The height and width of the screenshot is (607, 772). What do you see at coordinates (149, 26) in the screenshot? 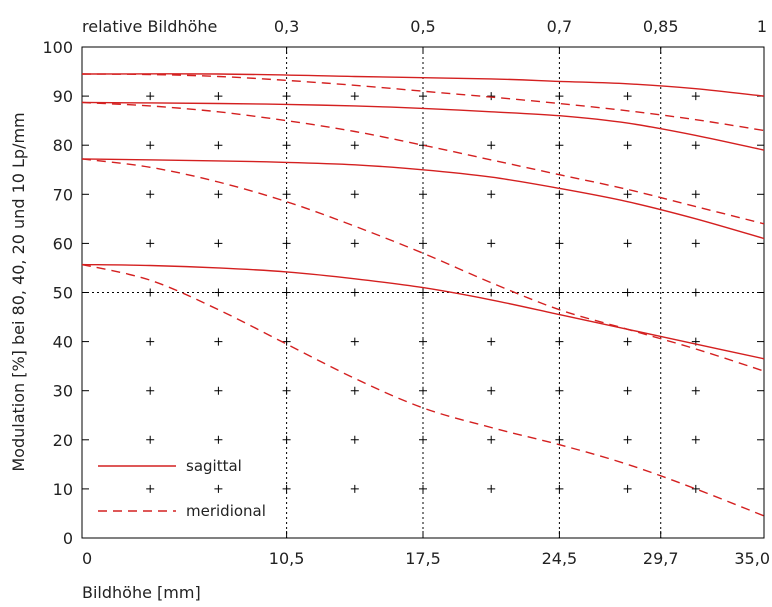
I see `top-axis-label: relative Bildhöhe` at bounding box center [149, 26].